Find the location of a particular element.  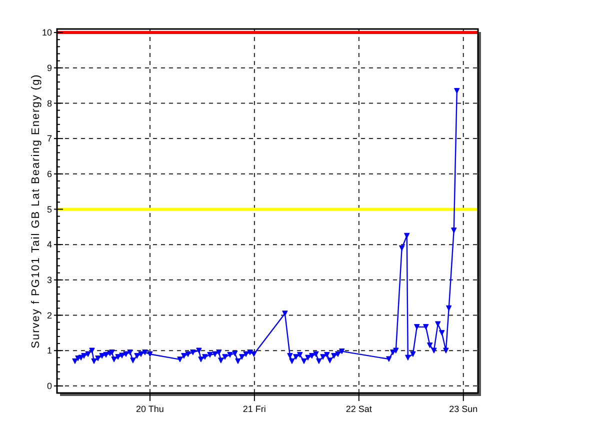

y-tick-label: 3 is located at coordinates (49, 280).